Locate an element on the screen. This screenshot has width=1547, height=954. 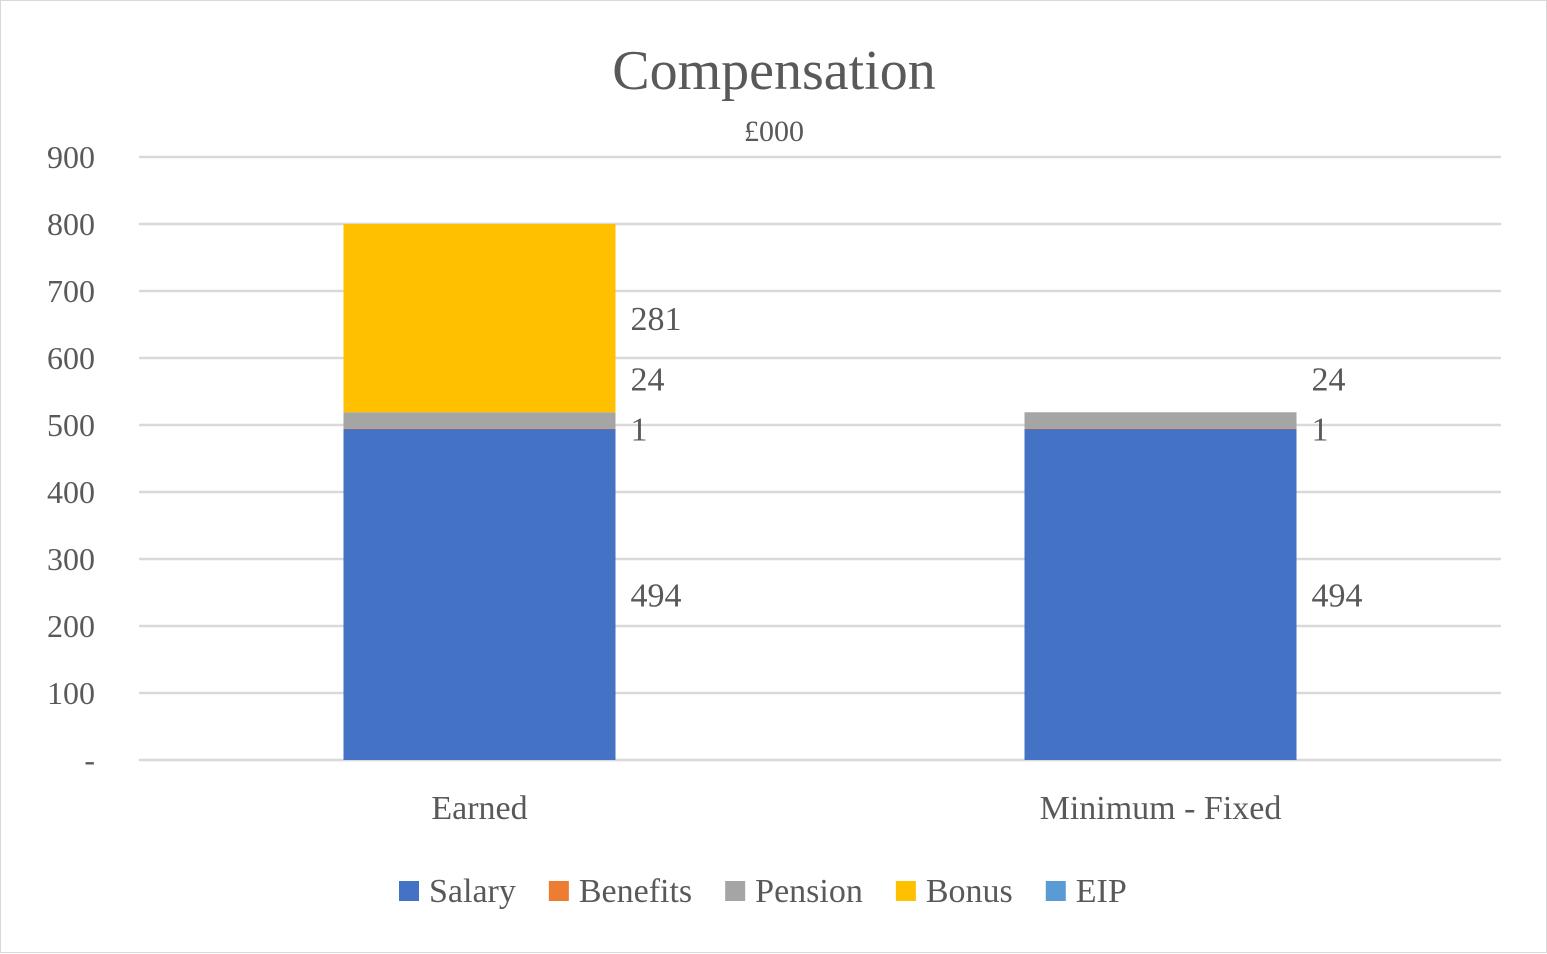
legend-label-bonus: Bonus is located at coordinates (969, 891).